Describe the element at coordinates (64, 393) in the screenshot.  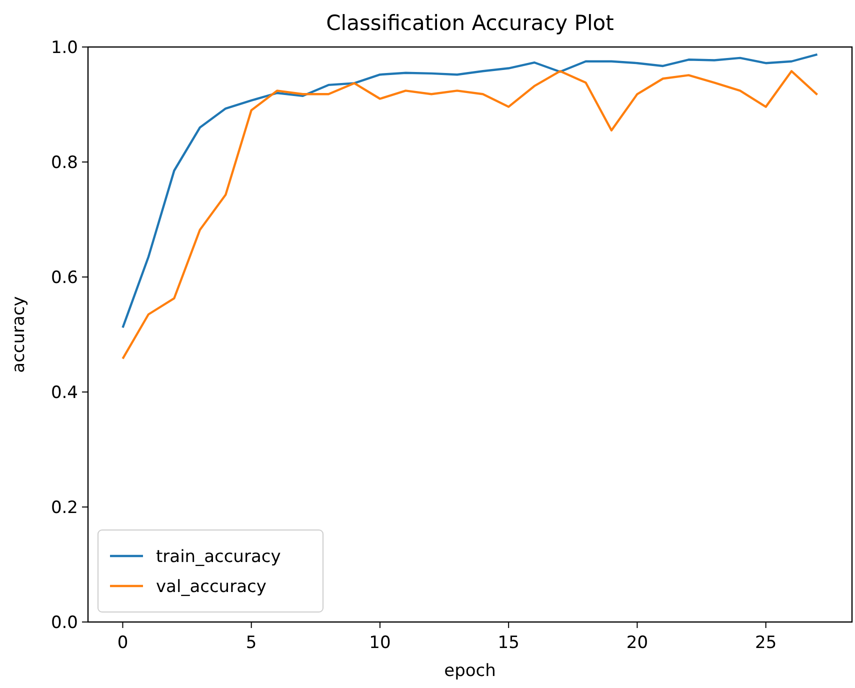
I see `y-tick-label: 0.4` at that location.